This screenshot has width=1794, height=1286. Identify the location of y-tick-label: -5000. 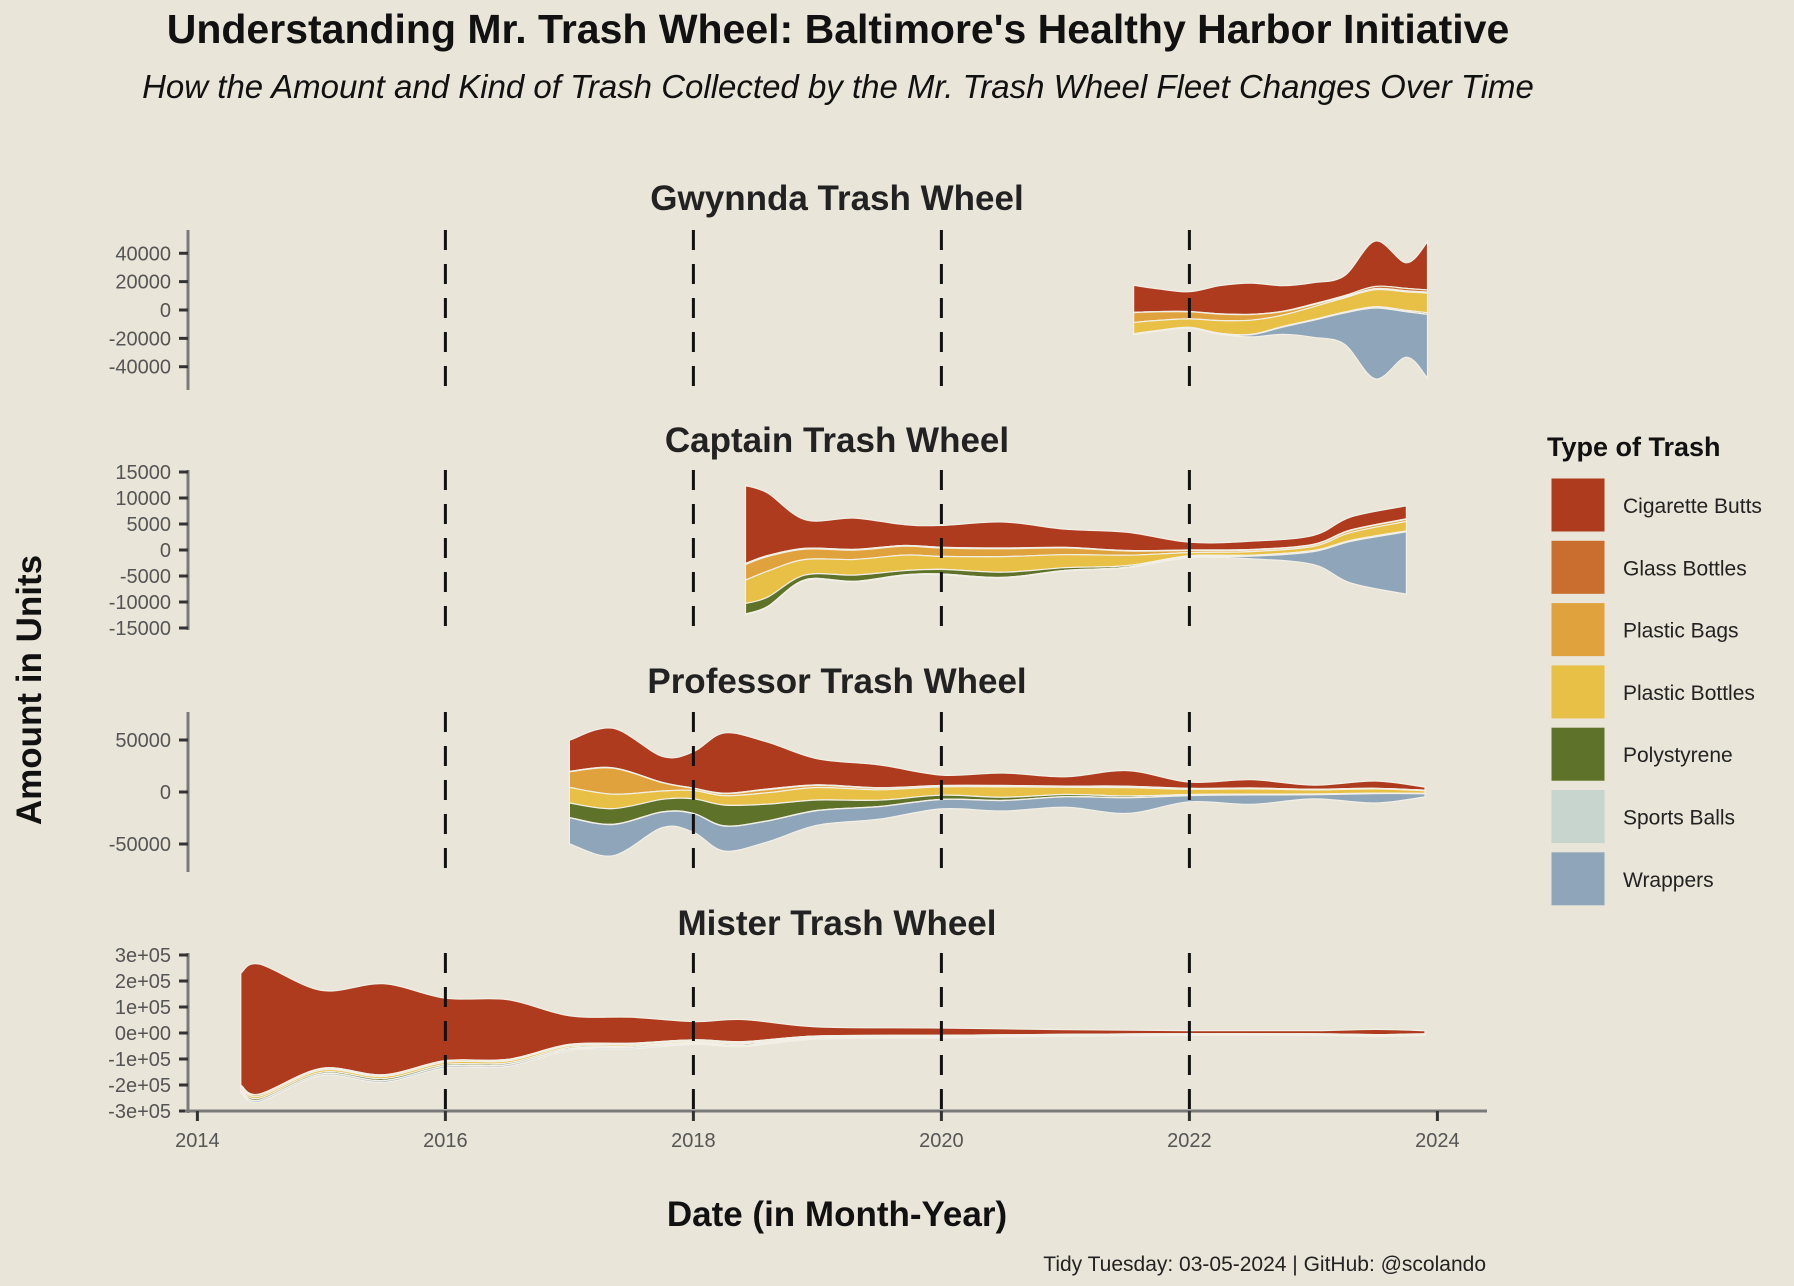
(145, 577).